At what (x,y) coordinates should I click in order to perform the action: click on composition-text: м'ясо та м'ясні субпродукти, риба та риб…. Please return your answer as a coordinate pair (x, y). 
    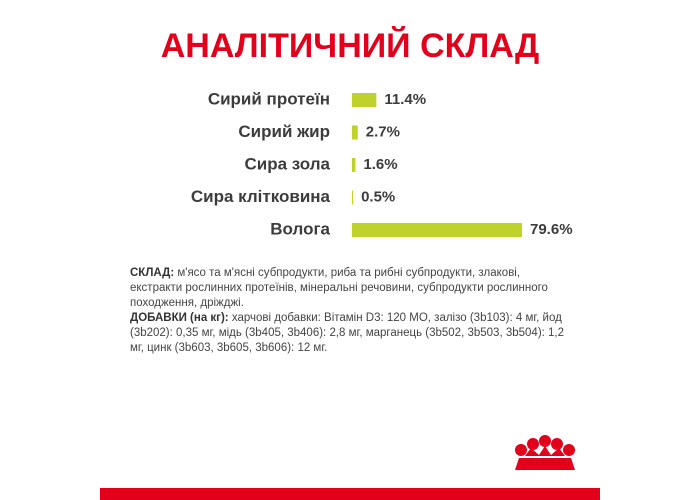
    Looking at the image, I should click on (339, 288).